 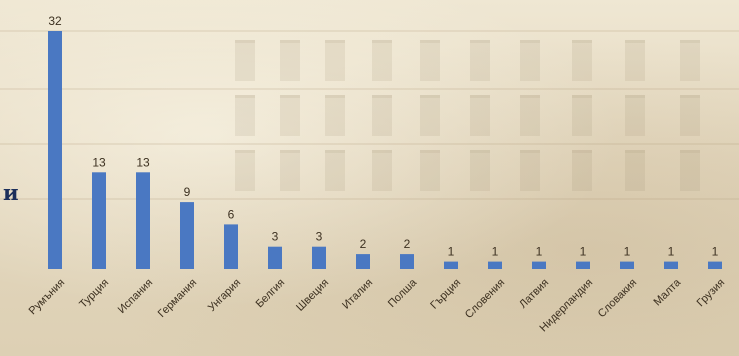 I want to click on tick-label-7: Италия, so click(x=357, y=294).